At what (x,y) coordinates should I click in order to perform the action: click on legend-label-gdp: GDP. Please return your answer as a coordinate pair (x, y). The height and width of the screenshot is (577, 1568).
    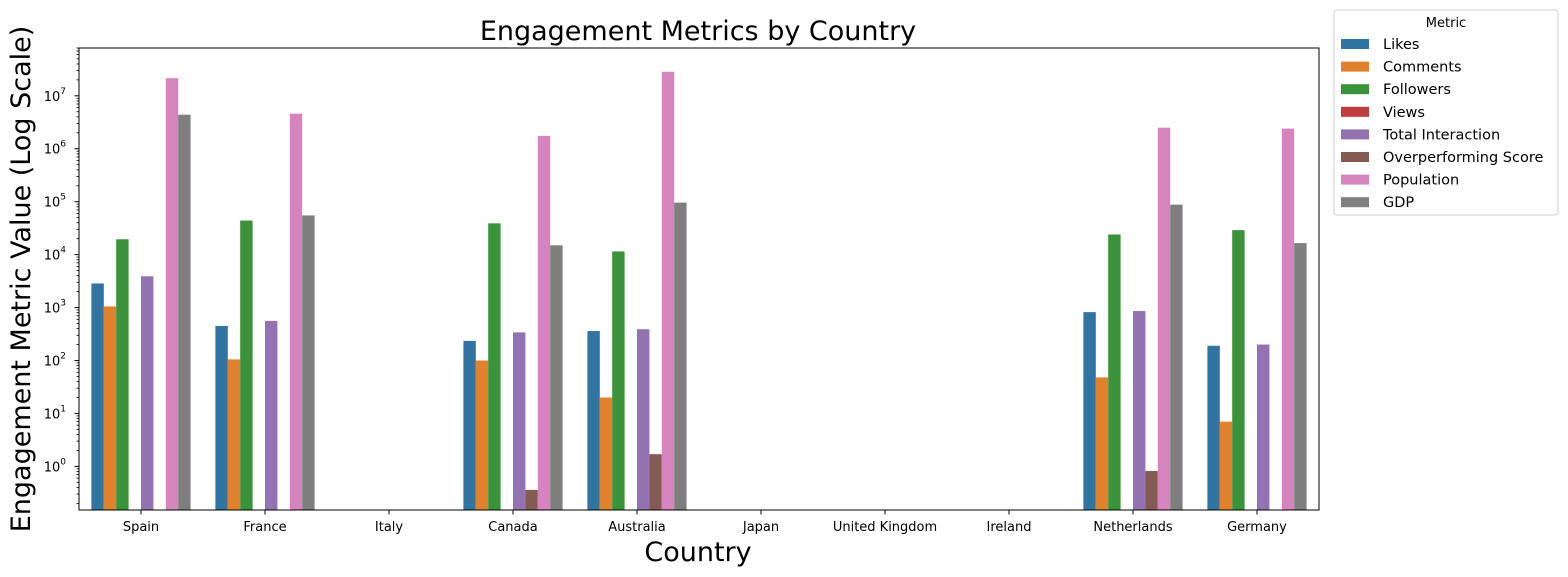
    Looking at the image, I should click on (1398, 203).